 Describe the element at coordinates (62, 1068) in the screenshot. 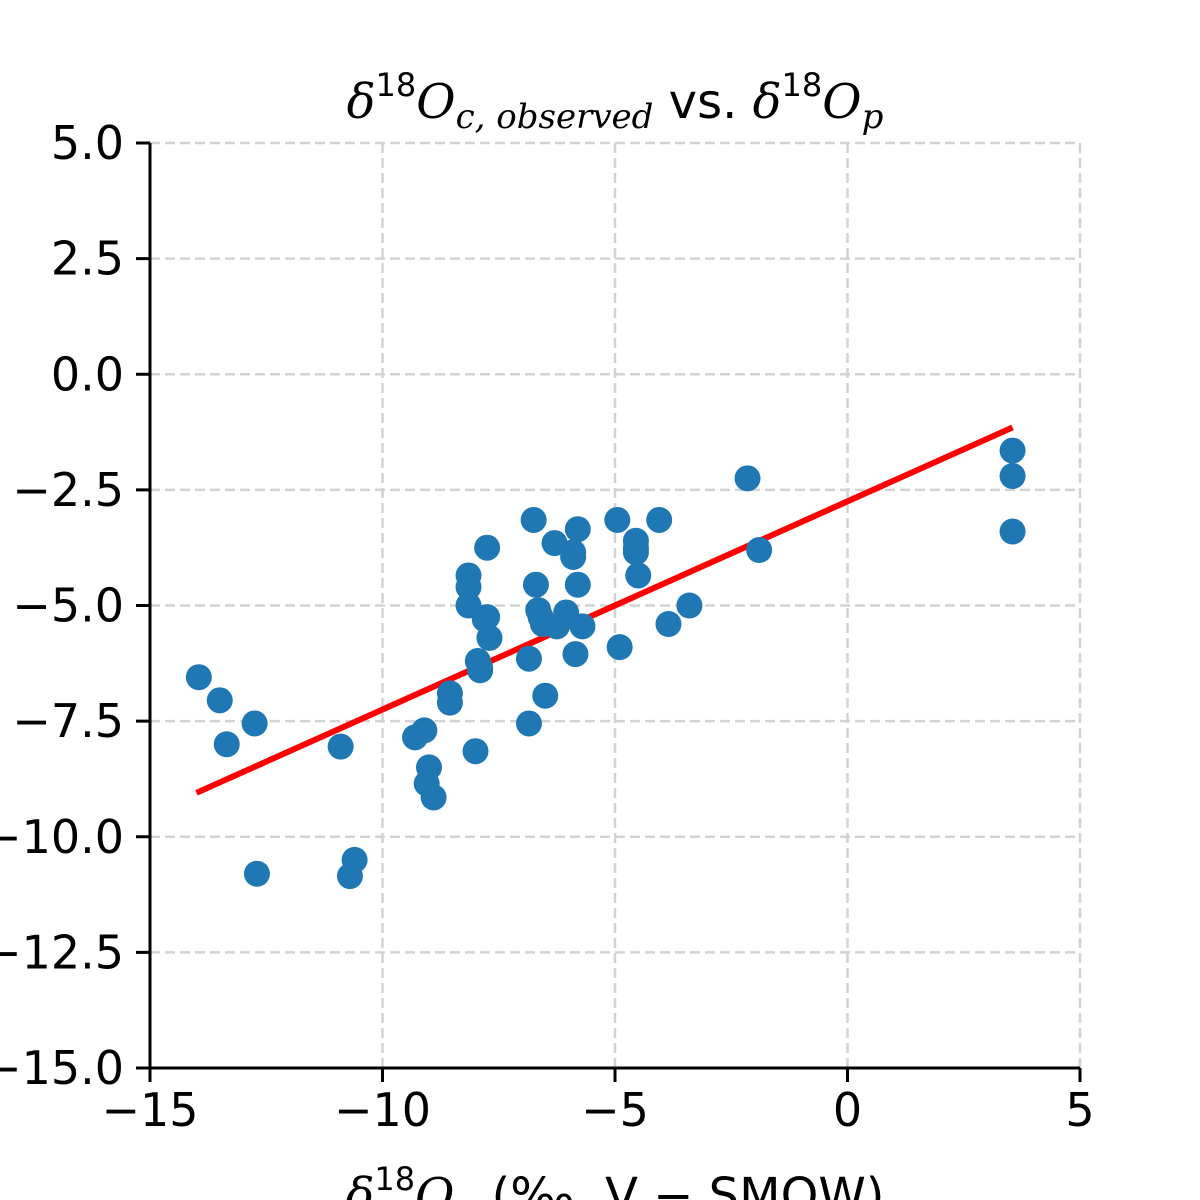

I see `y-tick-label: −15.0` at that location.